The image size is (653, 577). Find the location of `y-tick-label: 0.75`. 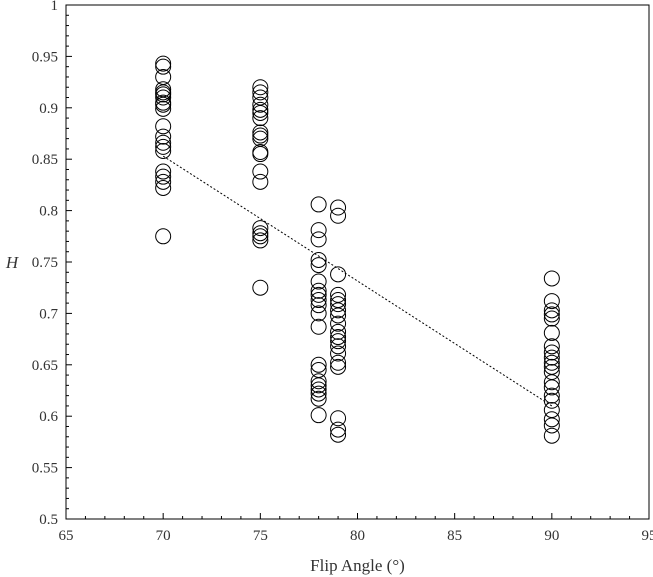

y-tick-label: 0.75 is located at coordinates (45, 263).